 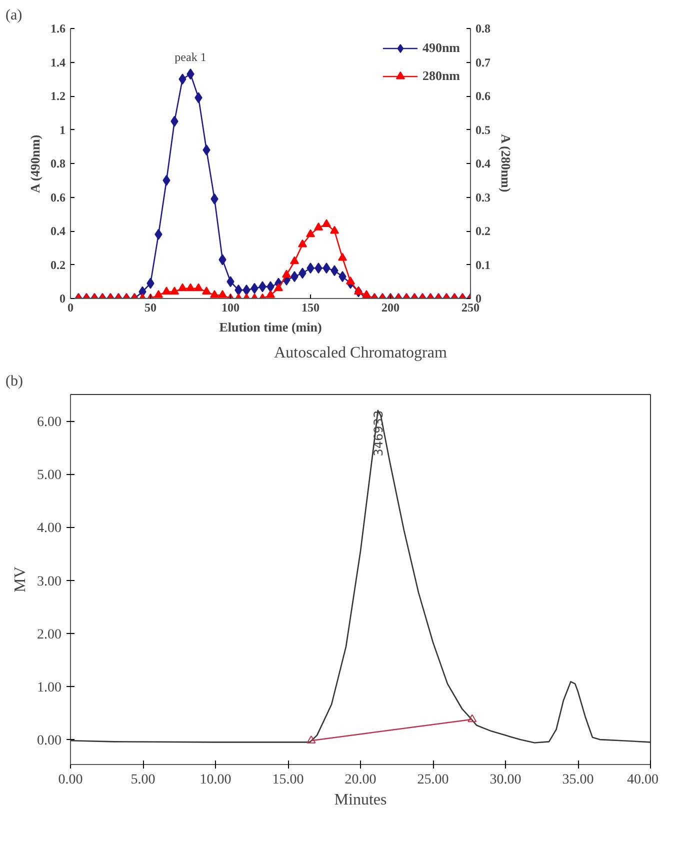 What do you see at coordinates (58, 163) in the screenshot?
I see `y-tick-label: 0.8` at bounding box center [58, 163].